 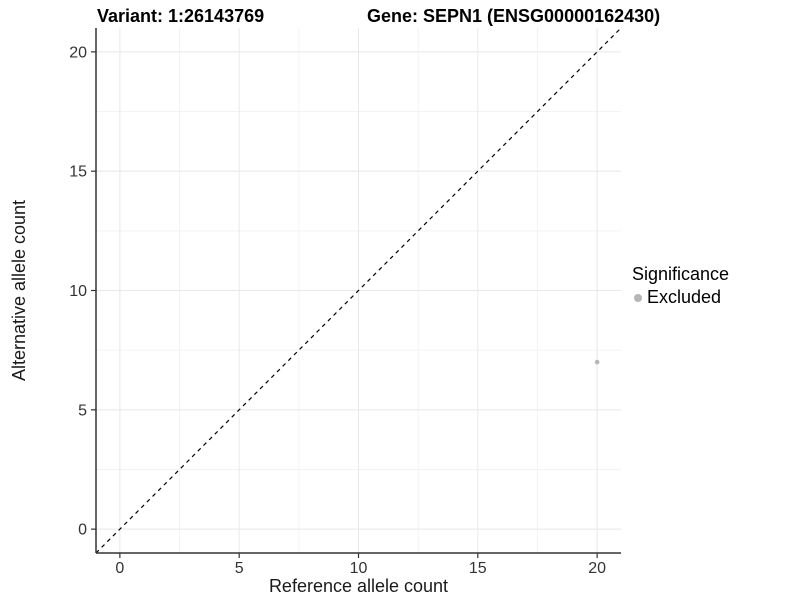 I want to click on legend: Significance Excluded, so click(x=680, y=286).